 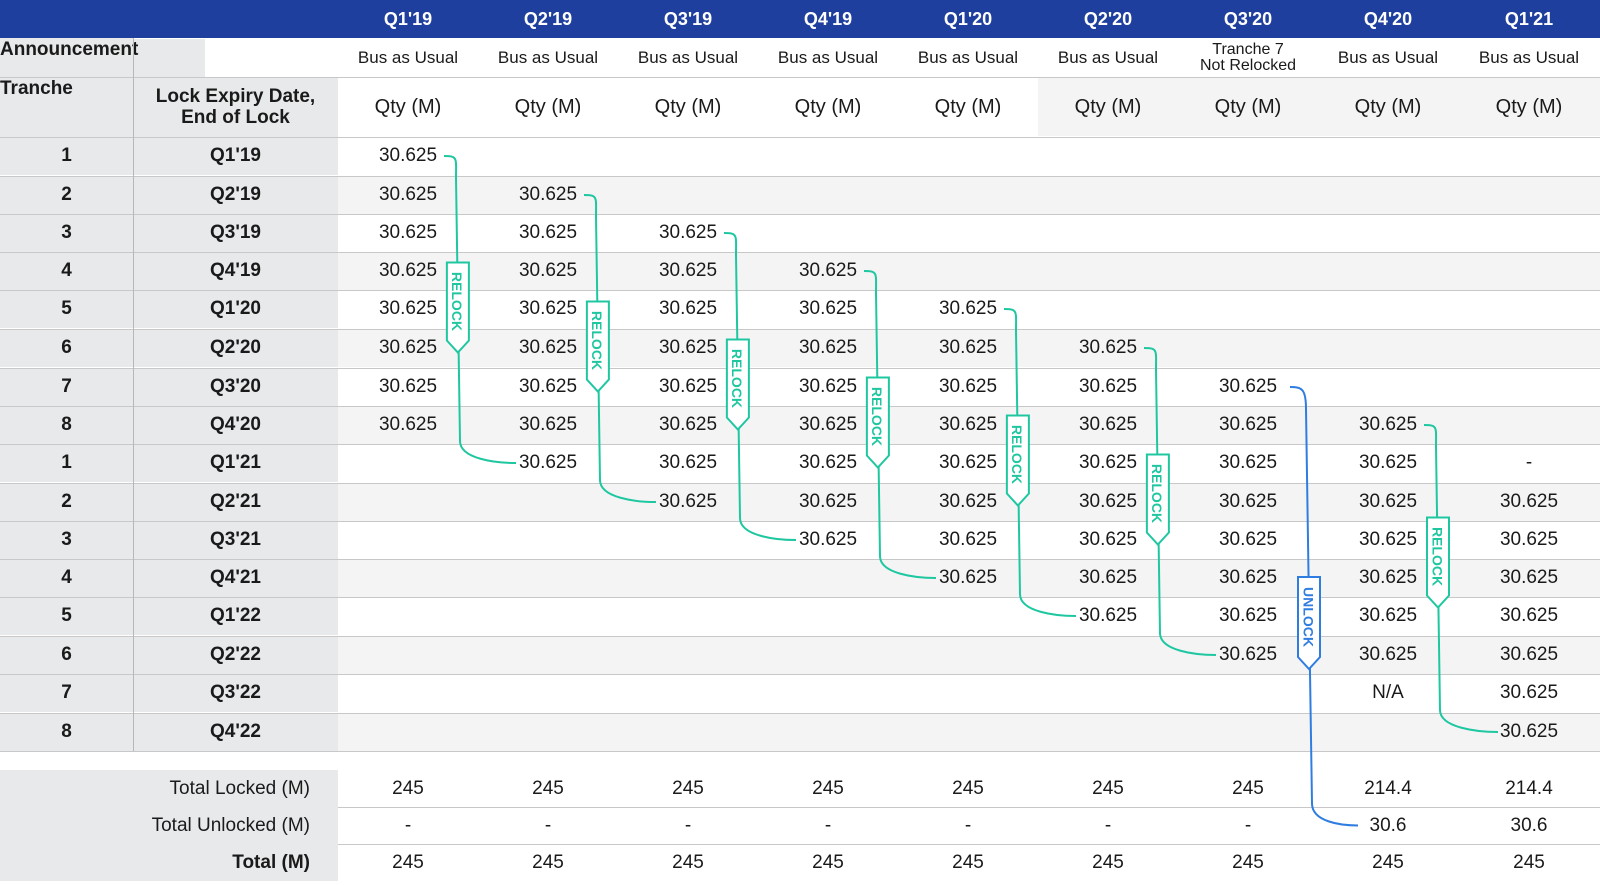 What do you see at coordinates (1319, 106) in the screenshot?
I see `column-shading` at bounding box center [1319, 106].